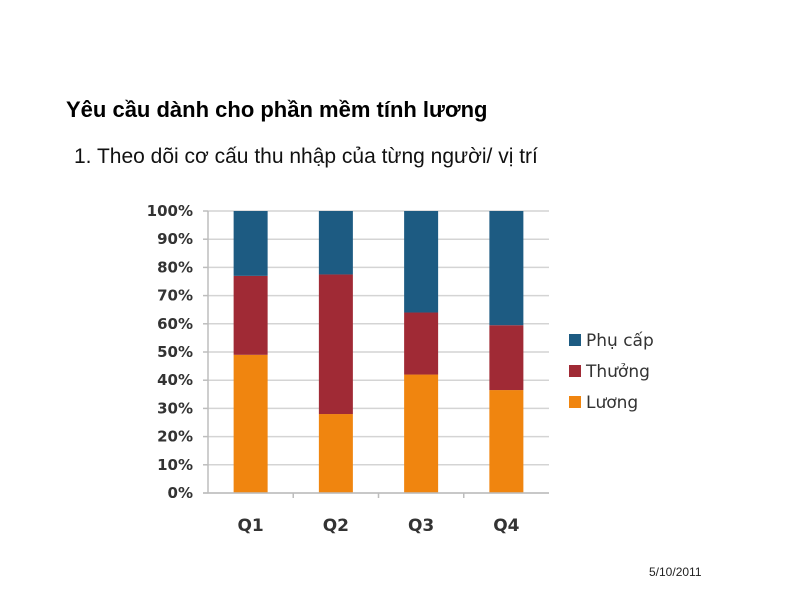 The height and width of the screenshot is (600, 800). I want to click on chart-legend: Phụ cấp Thưởng Lương, so click(611, 371).